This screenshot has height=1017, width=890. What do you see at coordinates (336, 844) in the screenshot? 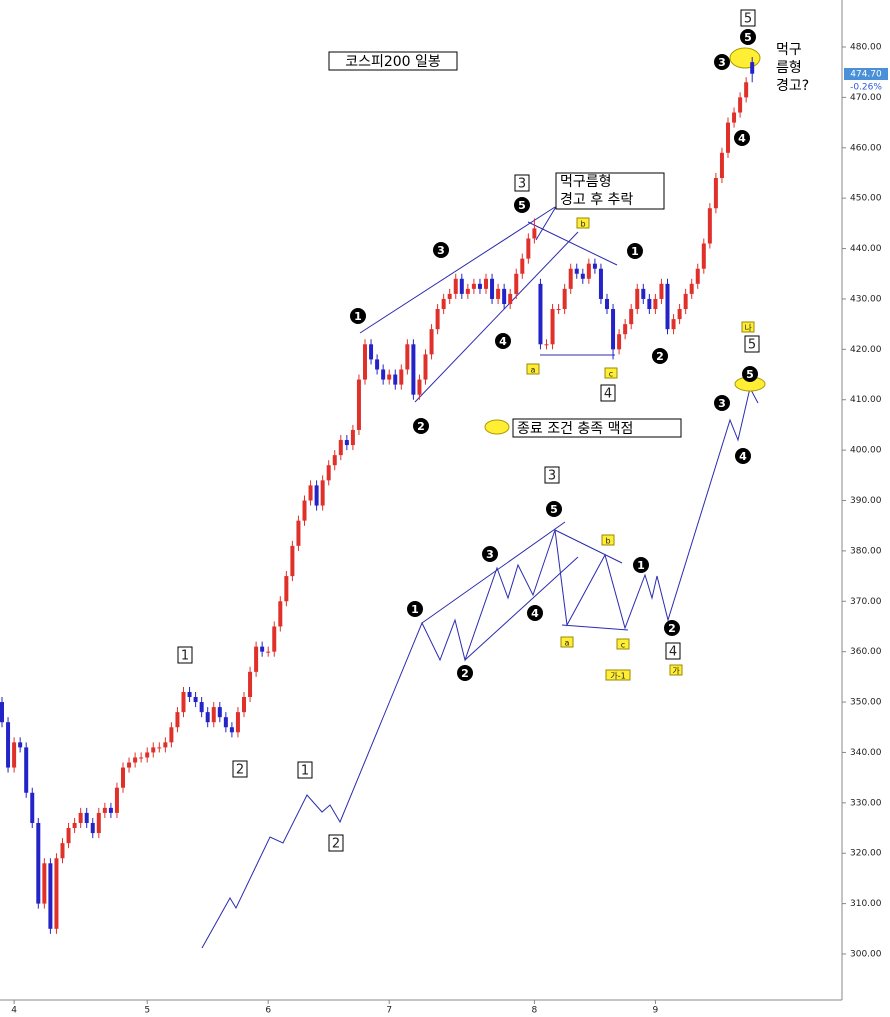
I see `wave-label: 2` at bounding box center [336, 844].